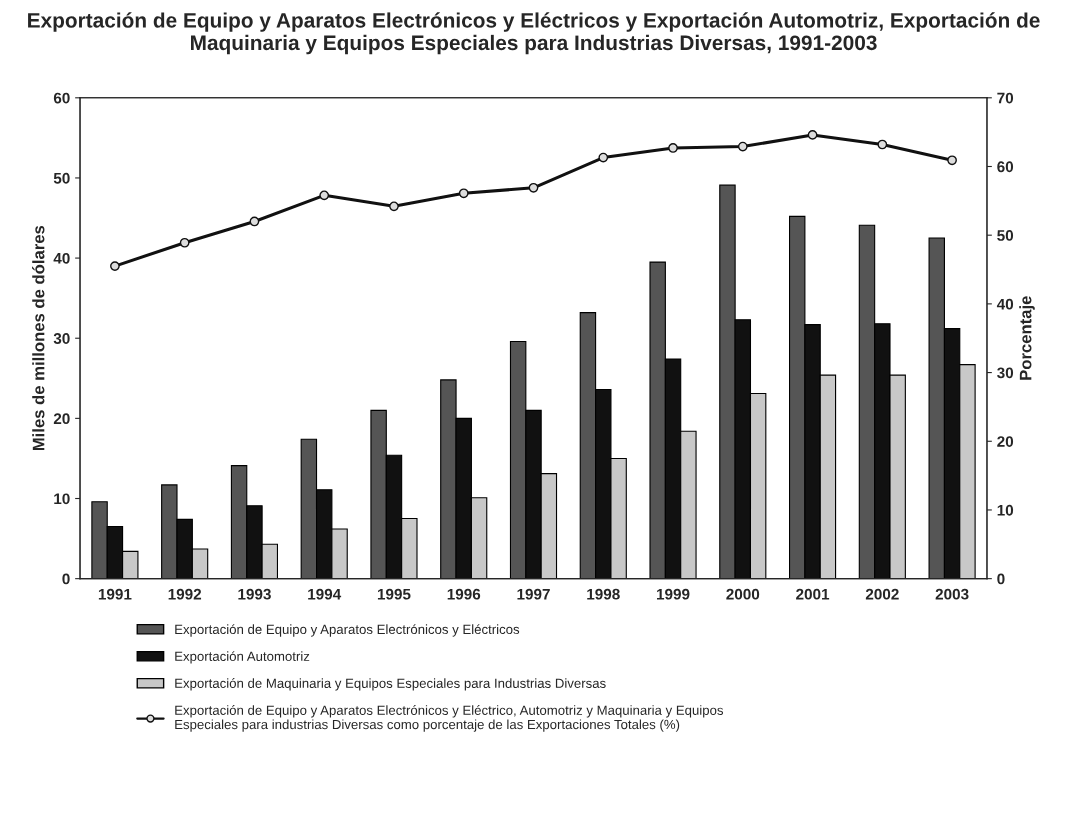 The height and width of the screenshot is (815, 1067). I want to click on y2-tick-label: 50, so click(1005, 235).